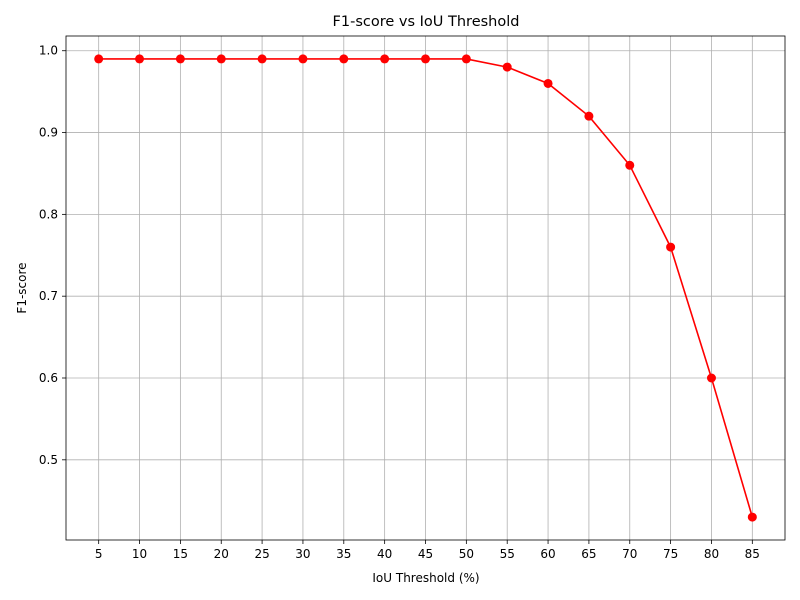 This screenshot has width=800, height=600. I want to click on x-tick-label: 75, so click(670, 554).